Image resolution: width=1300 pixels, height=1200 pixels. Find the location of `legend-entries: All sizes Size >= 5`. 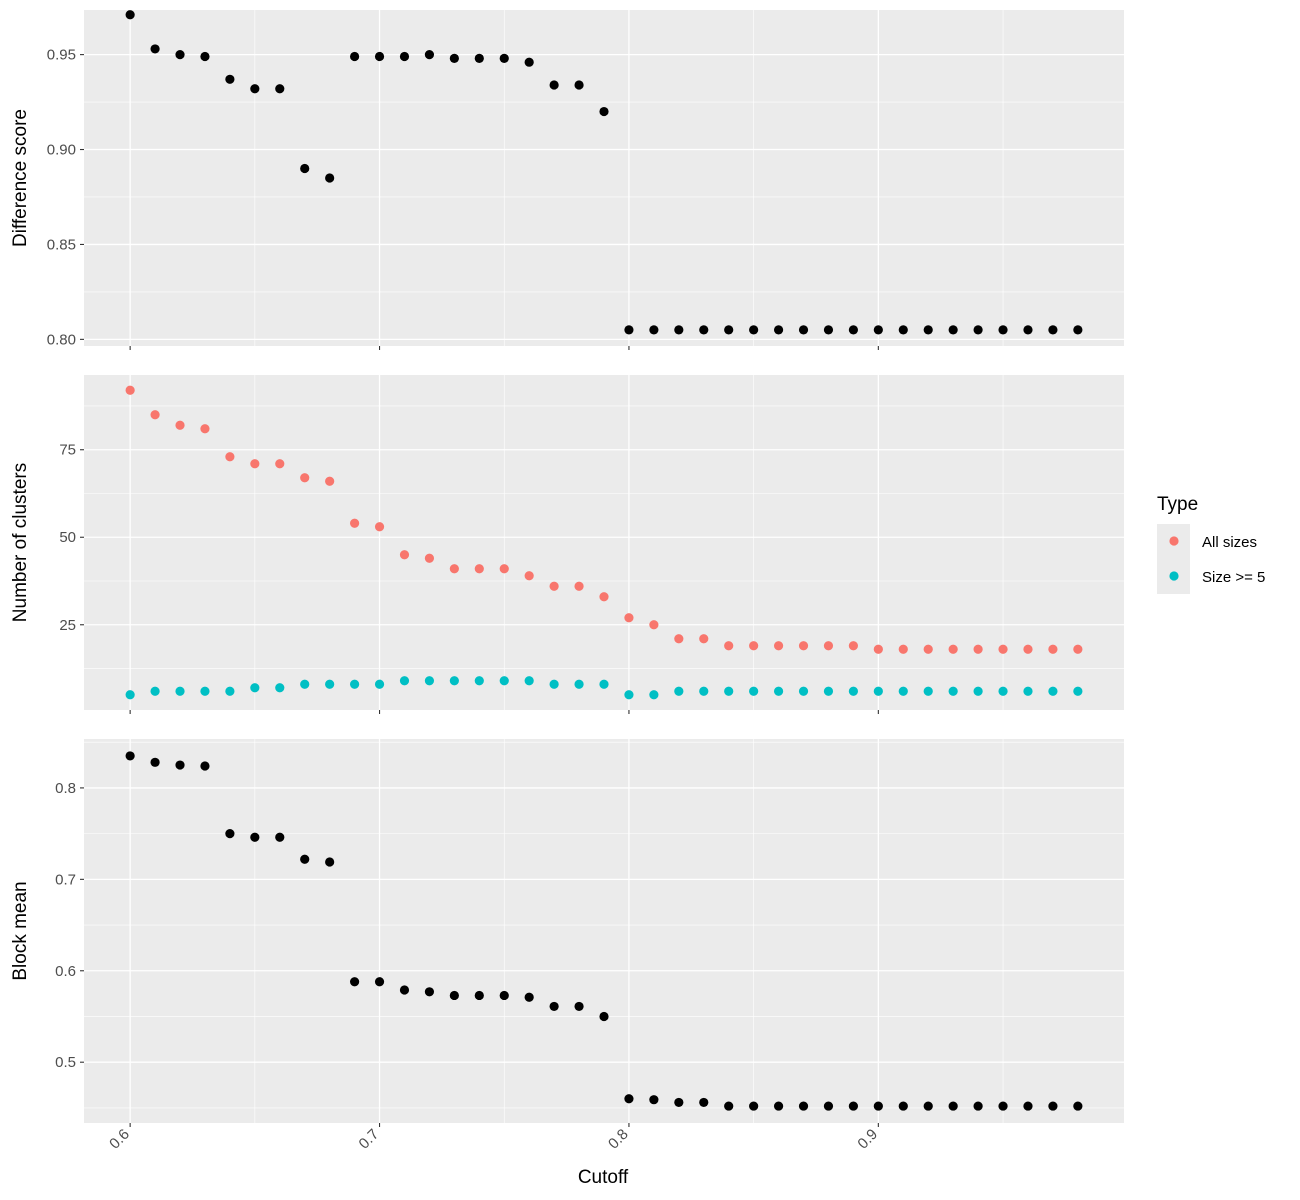

legend-entries: All sizes Size >= 5 is located at coordinates (1217, 560).